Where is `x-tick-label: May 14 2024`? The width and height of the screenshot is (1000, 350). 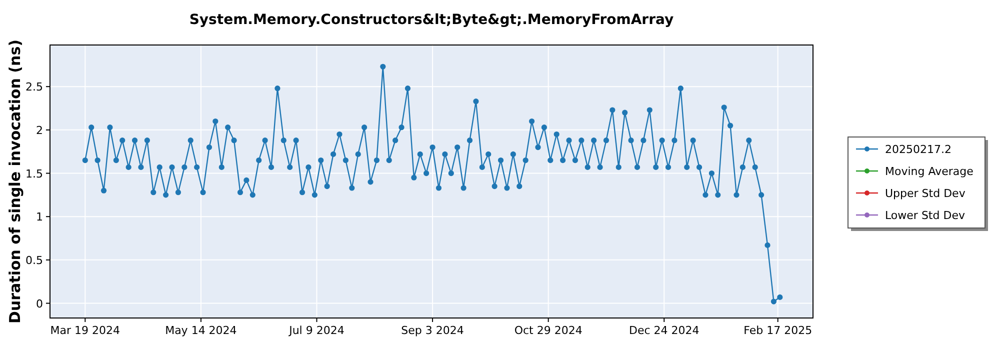
x-tick-label: May 14 2024 is located at coordinates (201, 330).